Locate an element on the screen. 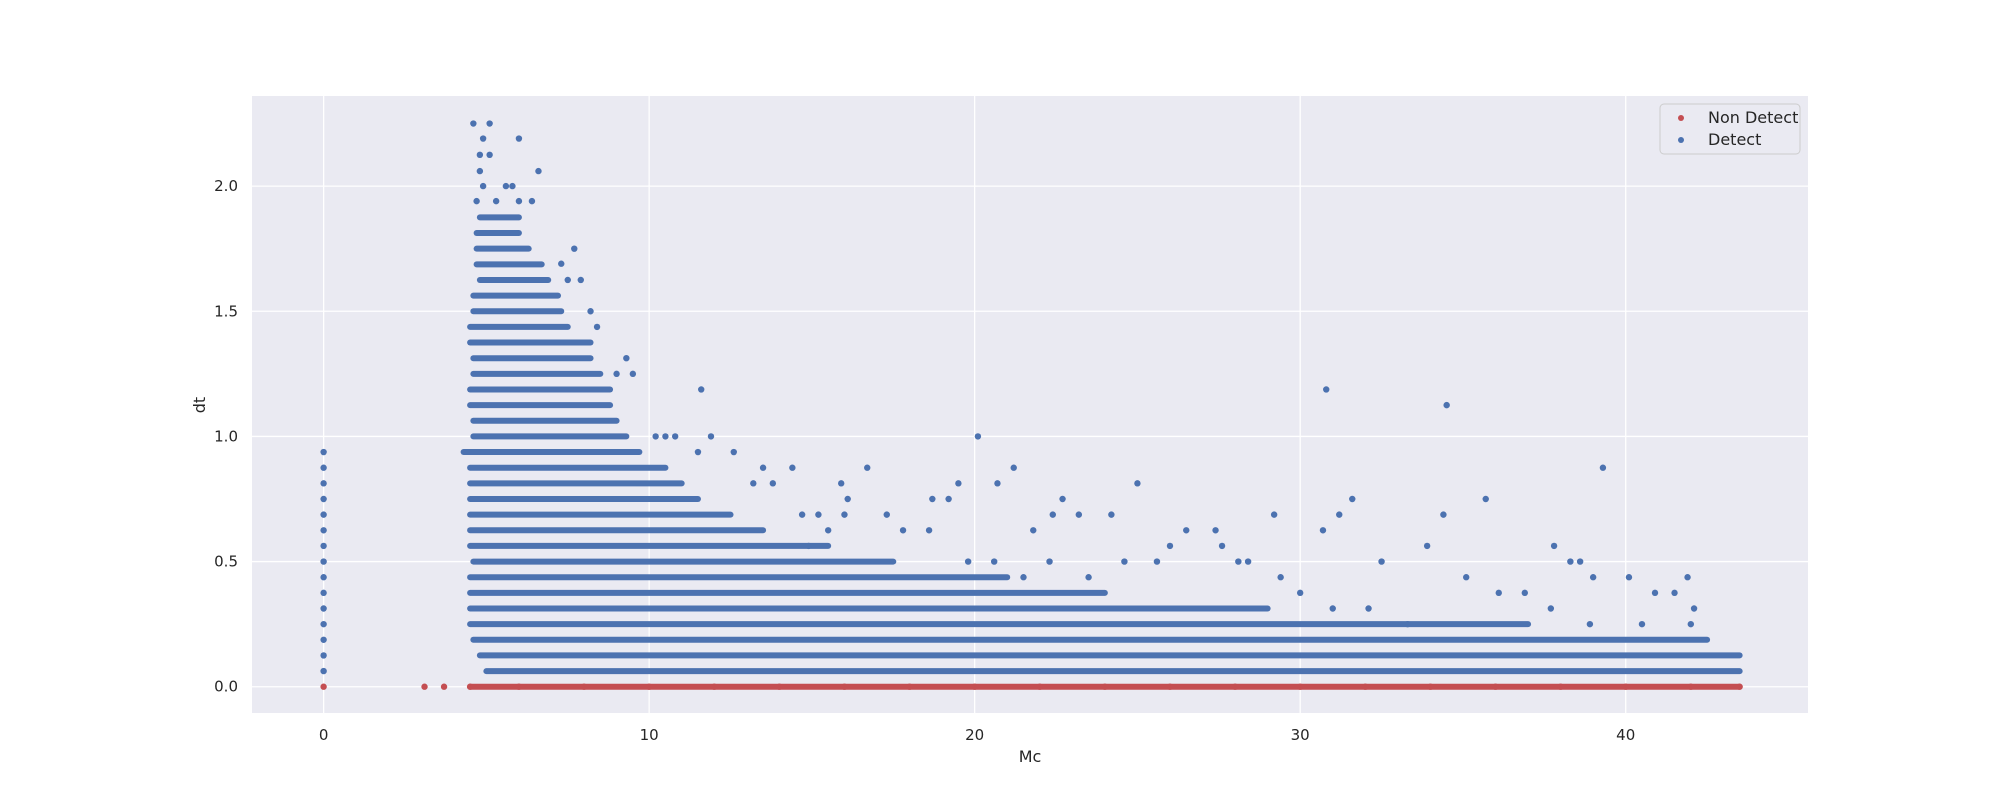 This screenshot has height=800, width=2000. x-tick-label: 30 is located at coordinates (1300, 735).